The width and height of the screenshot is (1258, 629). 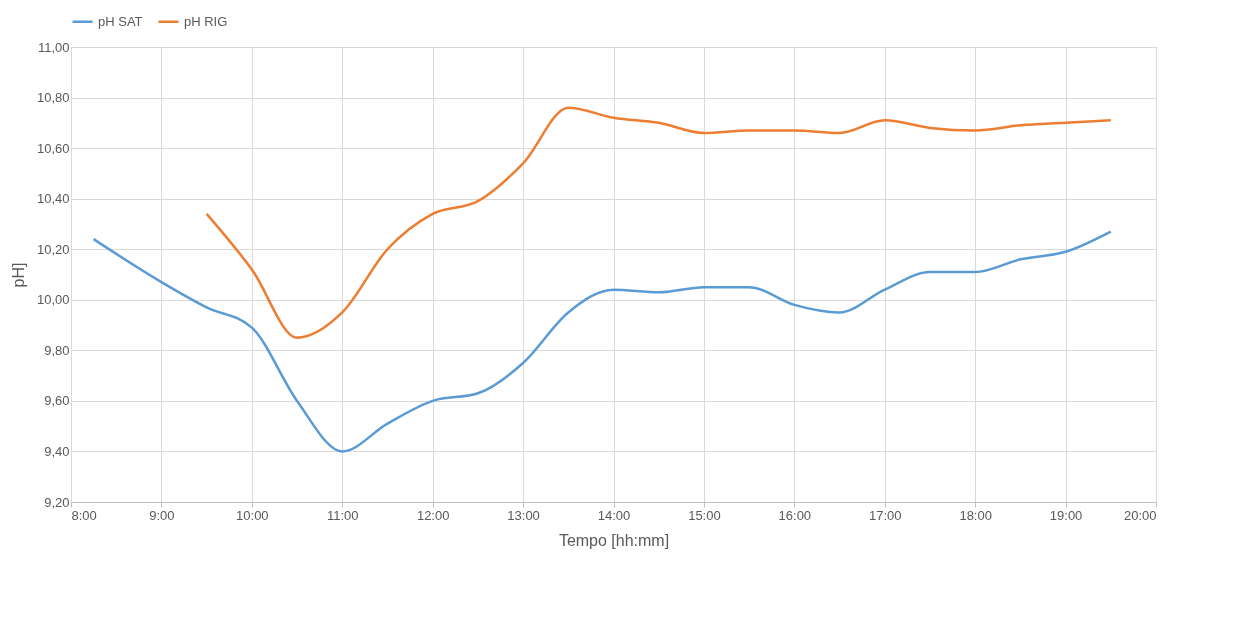 I want to click on x-axis-title: Tempo [hh:mm], so click(x=614, y=540).